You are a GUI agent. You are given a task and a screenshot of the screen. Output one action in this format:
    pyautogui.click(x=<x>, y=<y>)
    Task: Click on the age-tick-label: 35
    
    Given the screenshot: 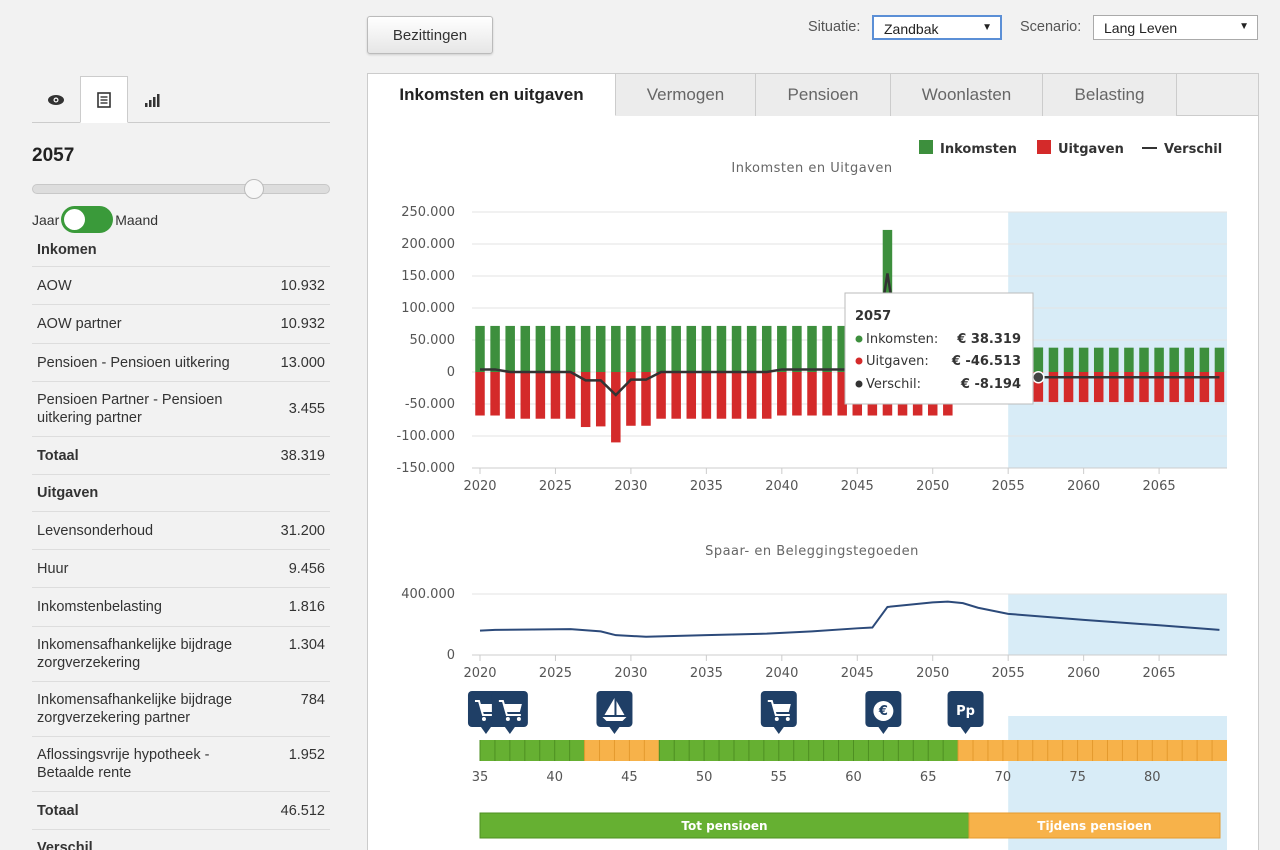 What is the action you would take?
    pyautogui.click(x=480, y=777)
    